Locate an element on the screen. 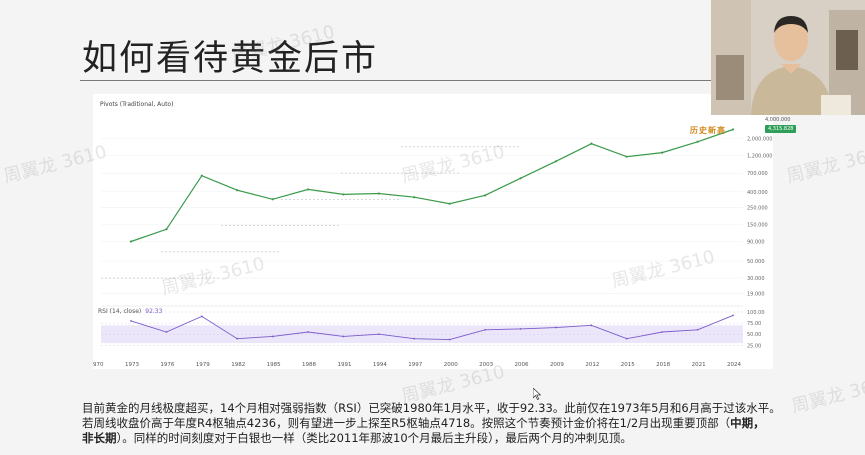 This screenshot has height=455, width=865. last-price-badge: 4,315.828 is located at coordinates (781, 129).